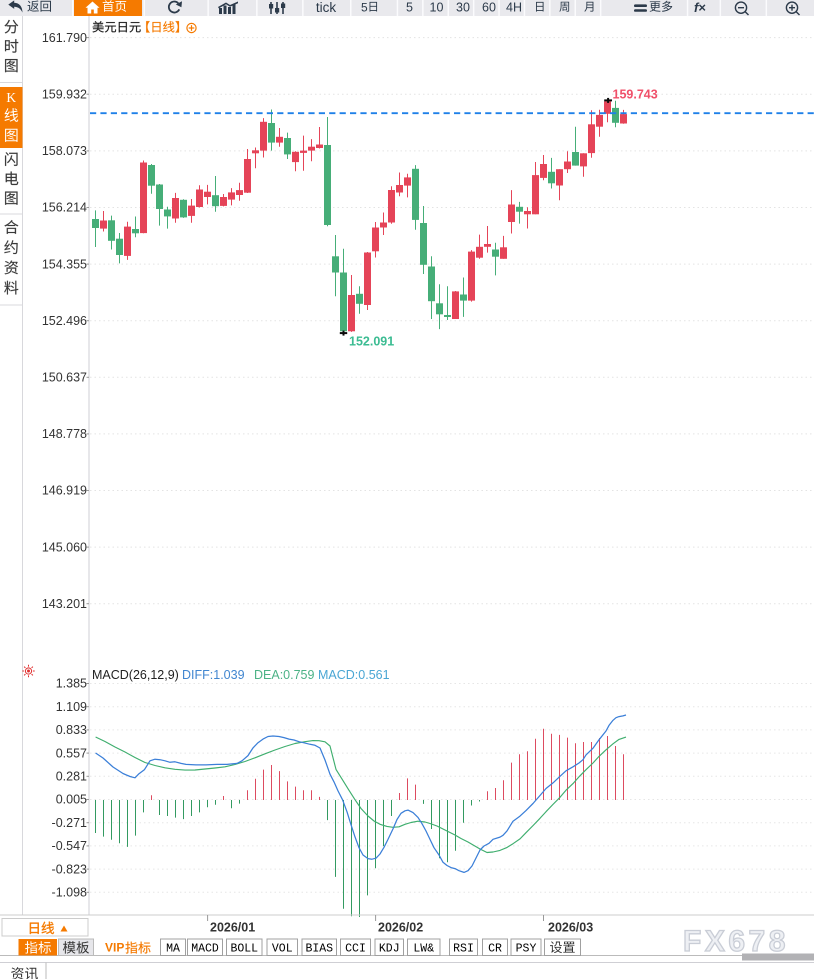  I want to click on svg-text: VIP, so click(114, 948).